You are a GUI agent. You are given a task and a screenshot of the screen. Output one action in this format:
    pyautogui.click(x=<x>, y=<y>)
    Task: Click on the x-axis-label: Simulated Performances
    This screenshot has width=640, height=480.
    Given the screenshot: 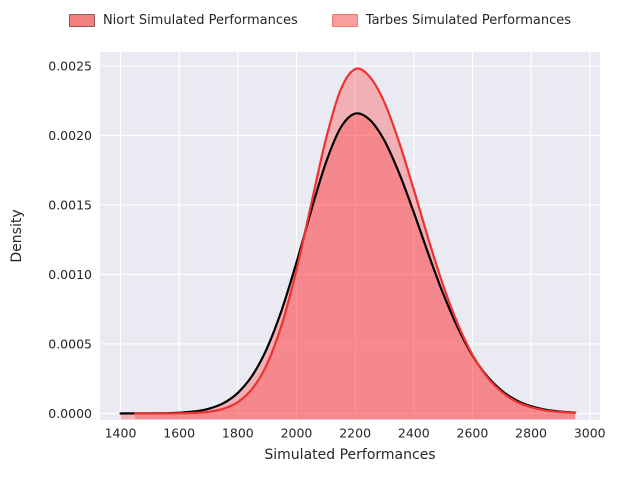 What is the action you would take?
    pyautogui.click(x=349, y=455)
    